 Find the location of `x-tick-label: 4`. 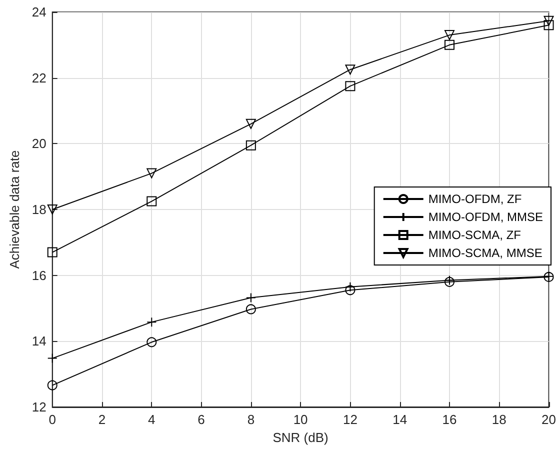

x-tick-label: 4 is located at coordinates (152, 419).